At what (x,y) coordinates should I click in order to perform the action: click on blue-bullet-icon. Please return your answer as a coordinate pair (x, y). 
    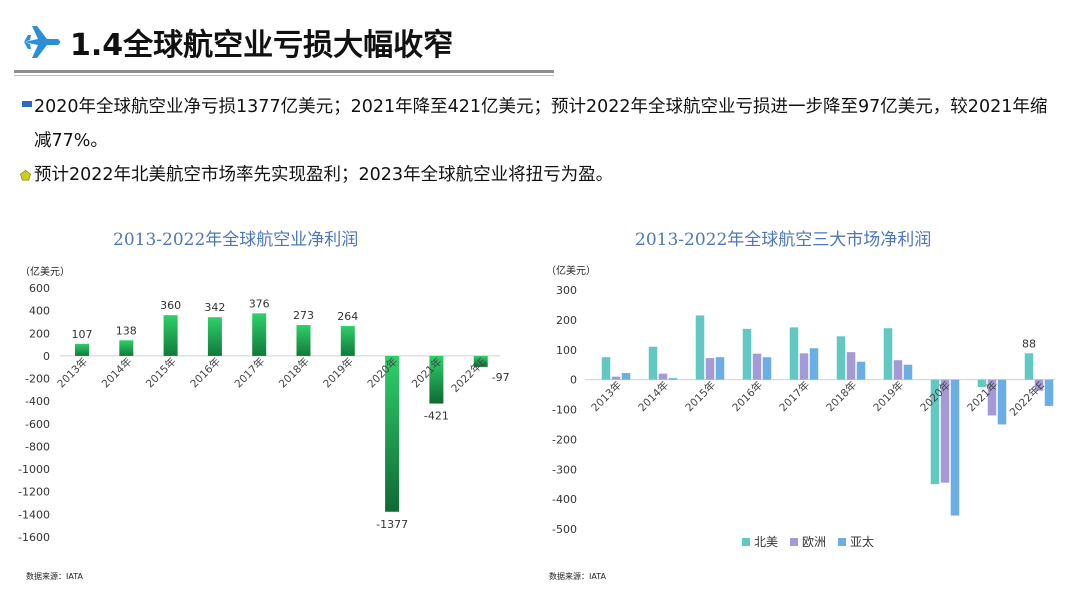
    Looking at the image, I should click on (27, 104).